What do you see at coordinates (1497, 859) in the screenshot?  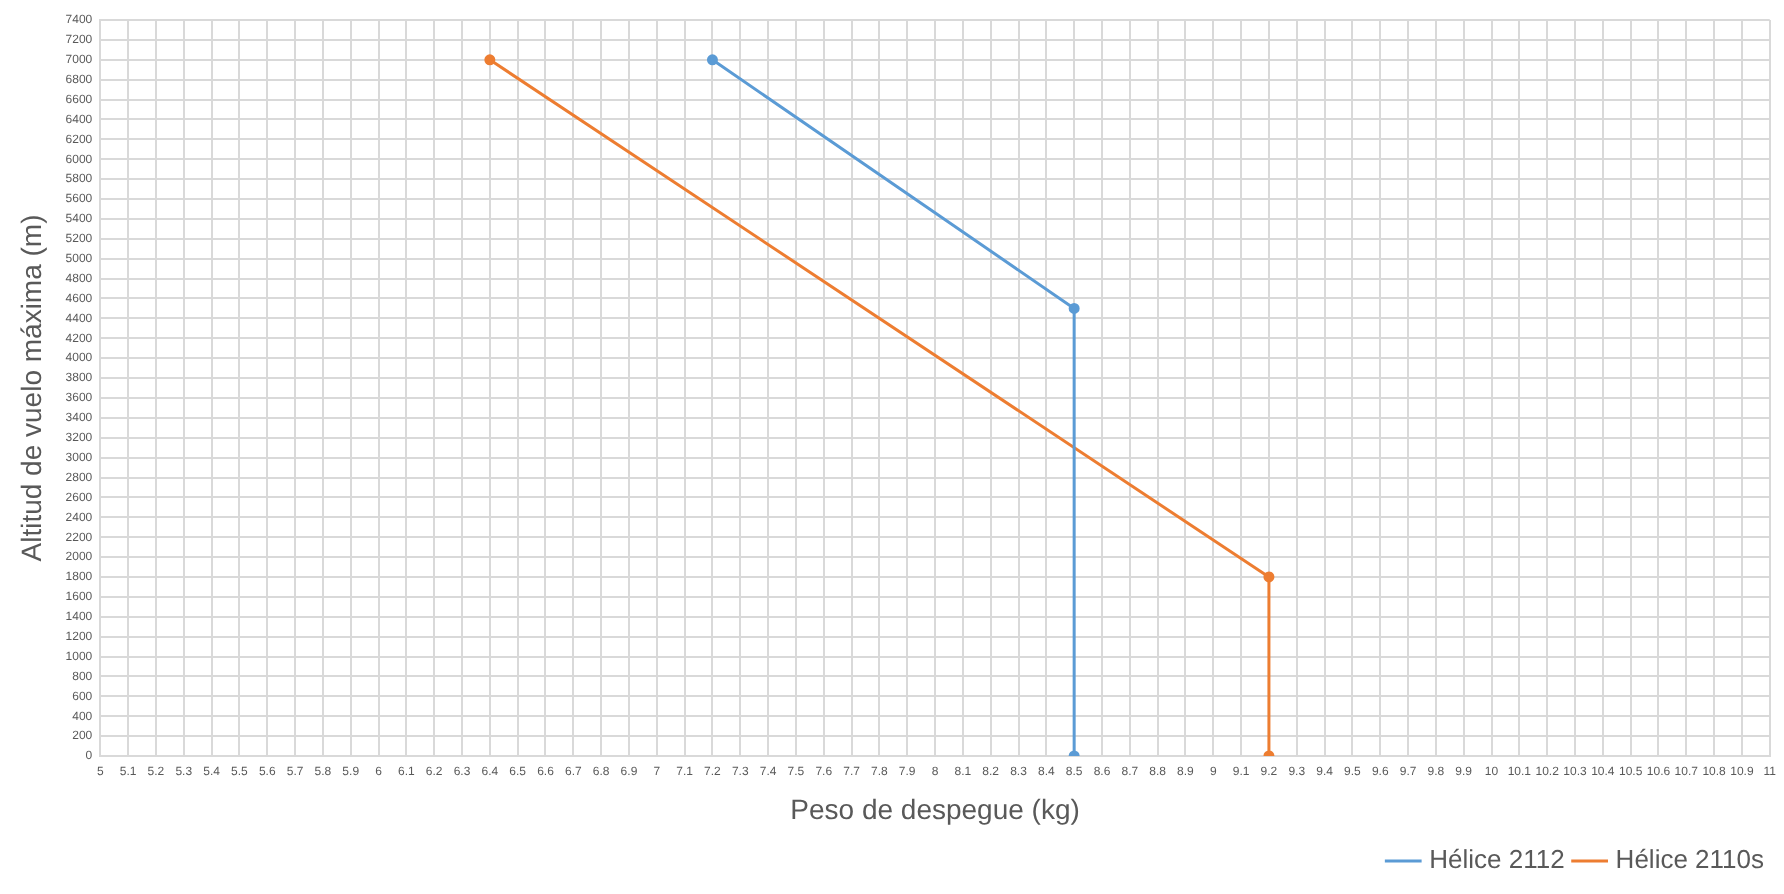 I see `legend-label: Hélice 2112` at bounding box center [1497, 859].